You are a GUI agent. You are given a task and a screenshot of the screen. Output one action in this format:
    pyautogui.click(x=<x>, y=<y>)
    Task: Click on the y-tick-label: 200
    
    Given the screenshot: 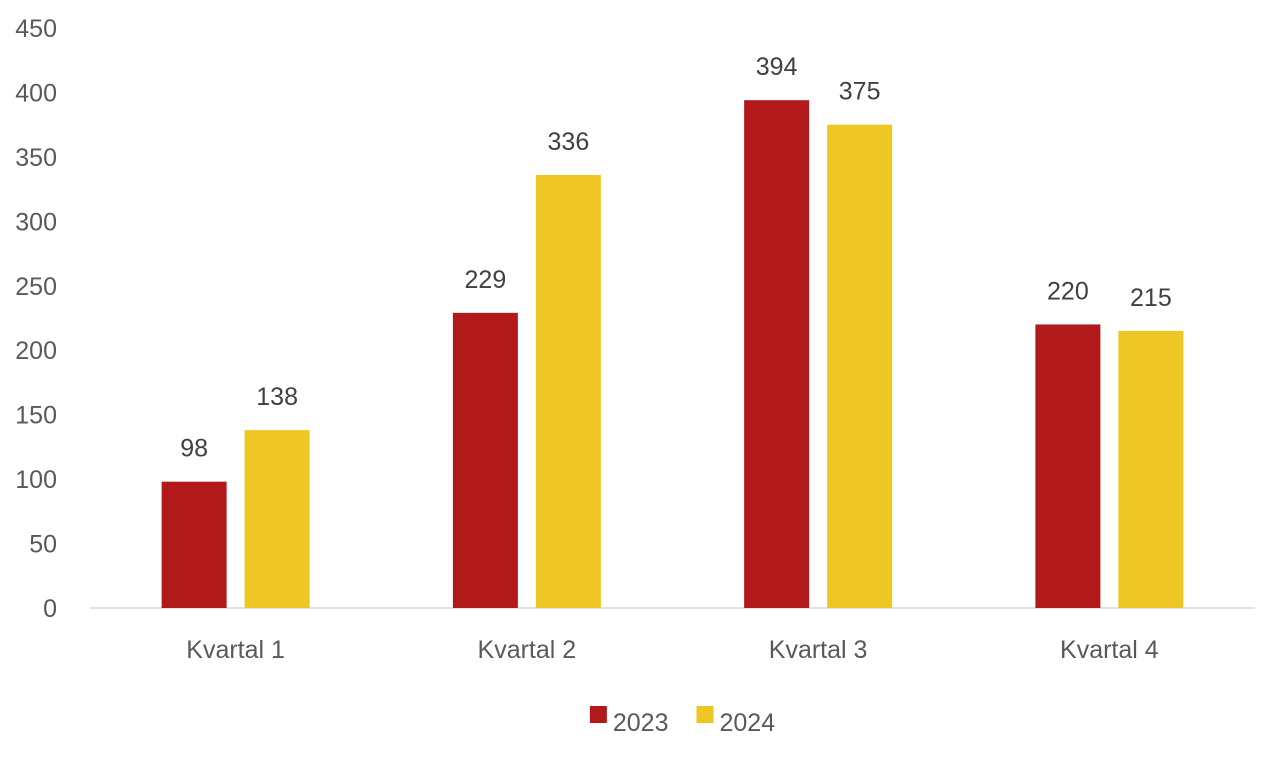 What is the action you would take?
    pyautogui.click(x=36, y=351)
    